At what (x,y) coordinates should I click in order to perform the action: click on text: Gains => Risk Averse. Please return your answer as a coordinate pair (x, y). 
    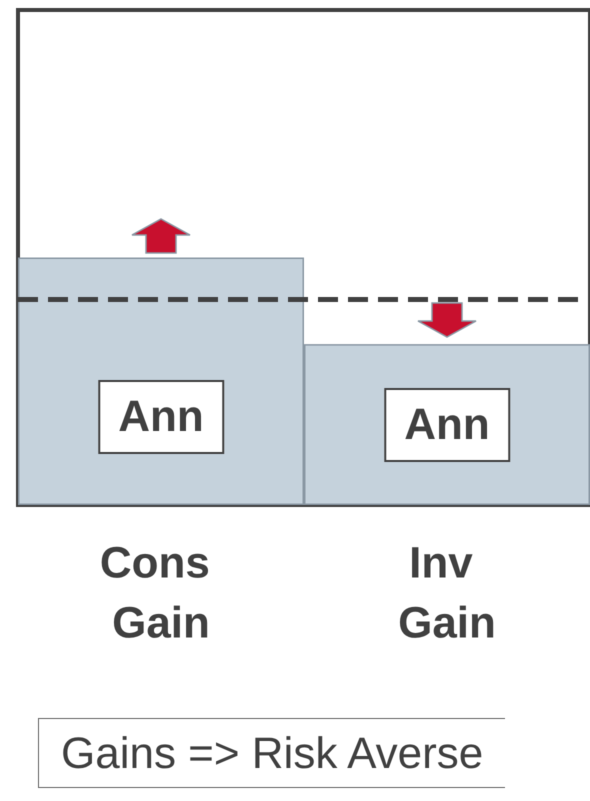
    Looking at the image, I should click on (272, 753).